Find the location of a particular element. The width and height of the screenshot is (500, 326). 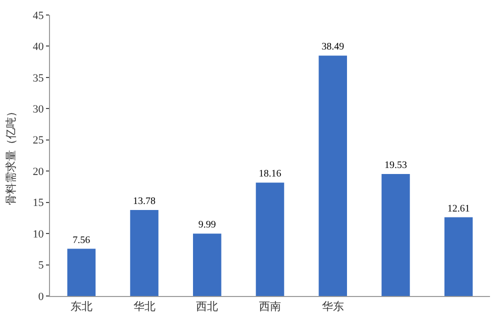

y-tick-label: 30 is located at coordinates (38, 110).